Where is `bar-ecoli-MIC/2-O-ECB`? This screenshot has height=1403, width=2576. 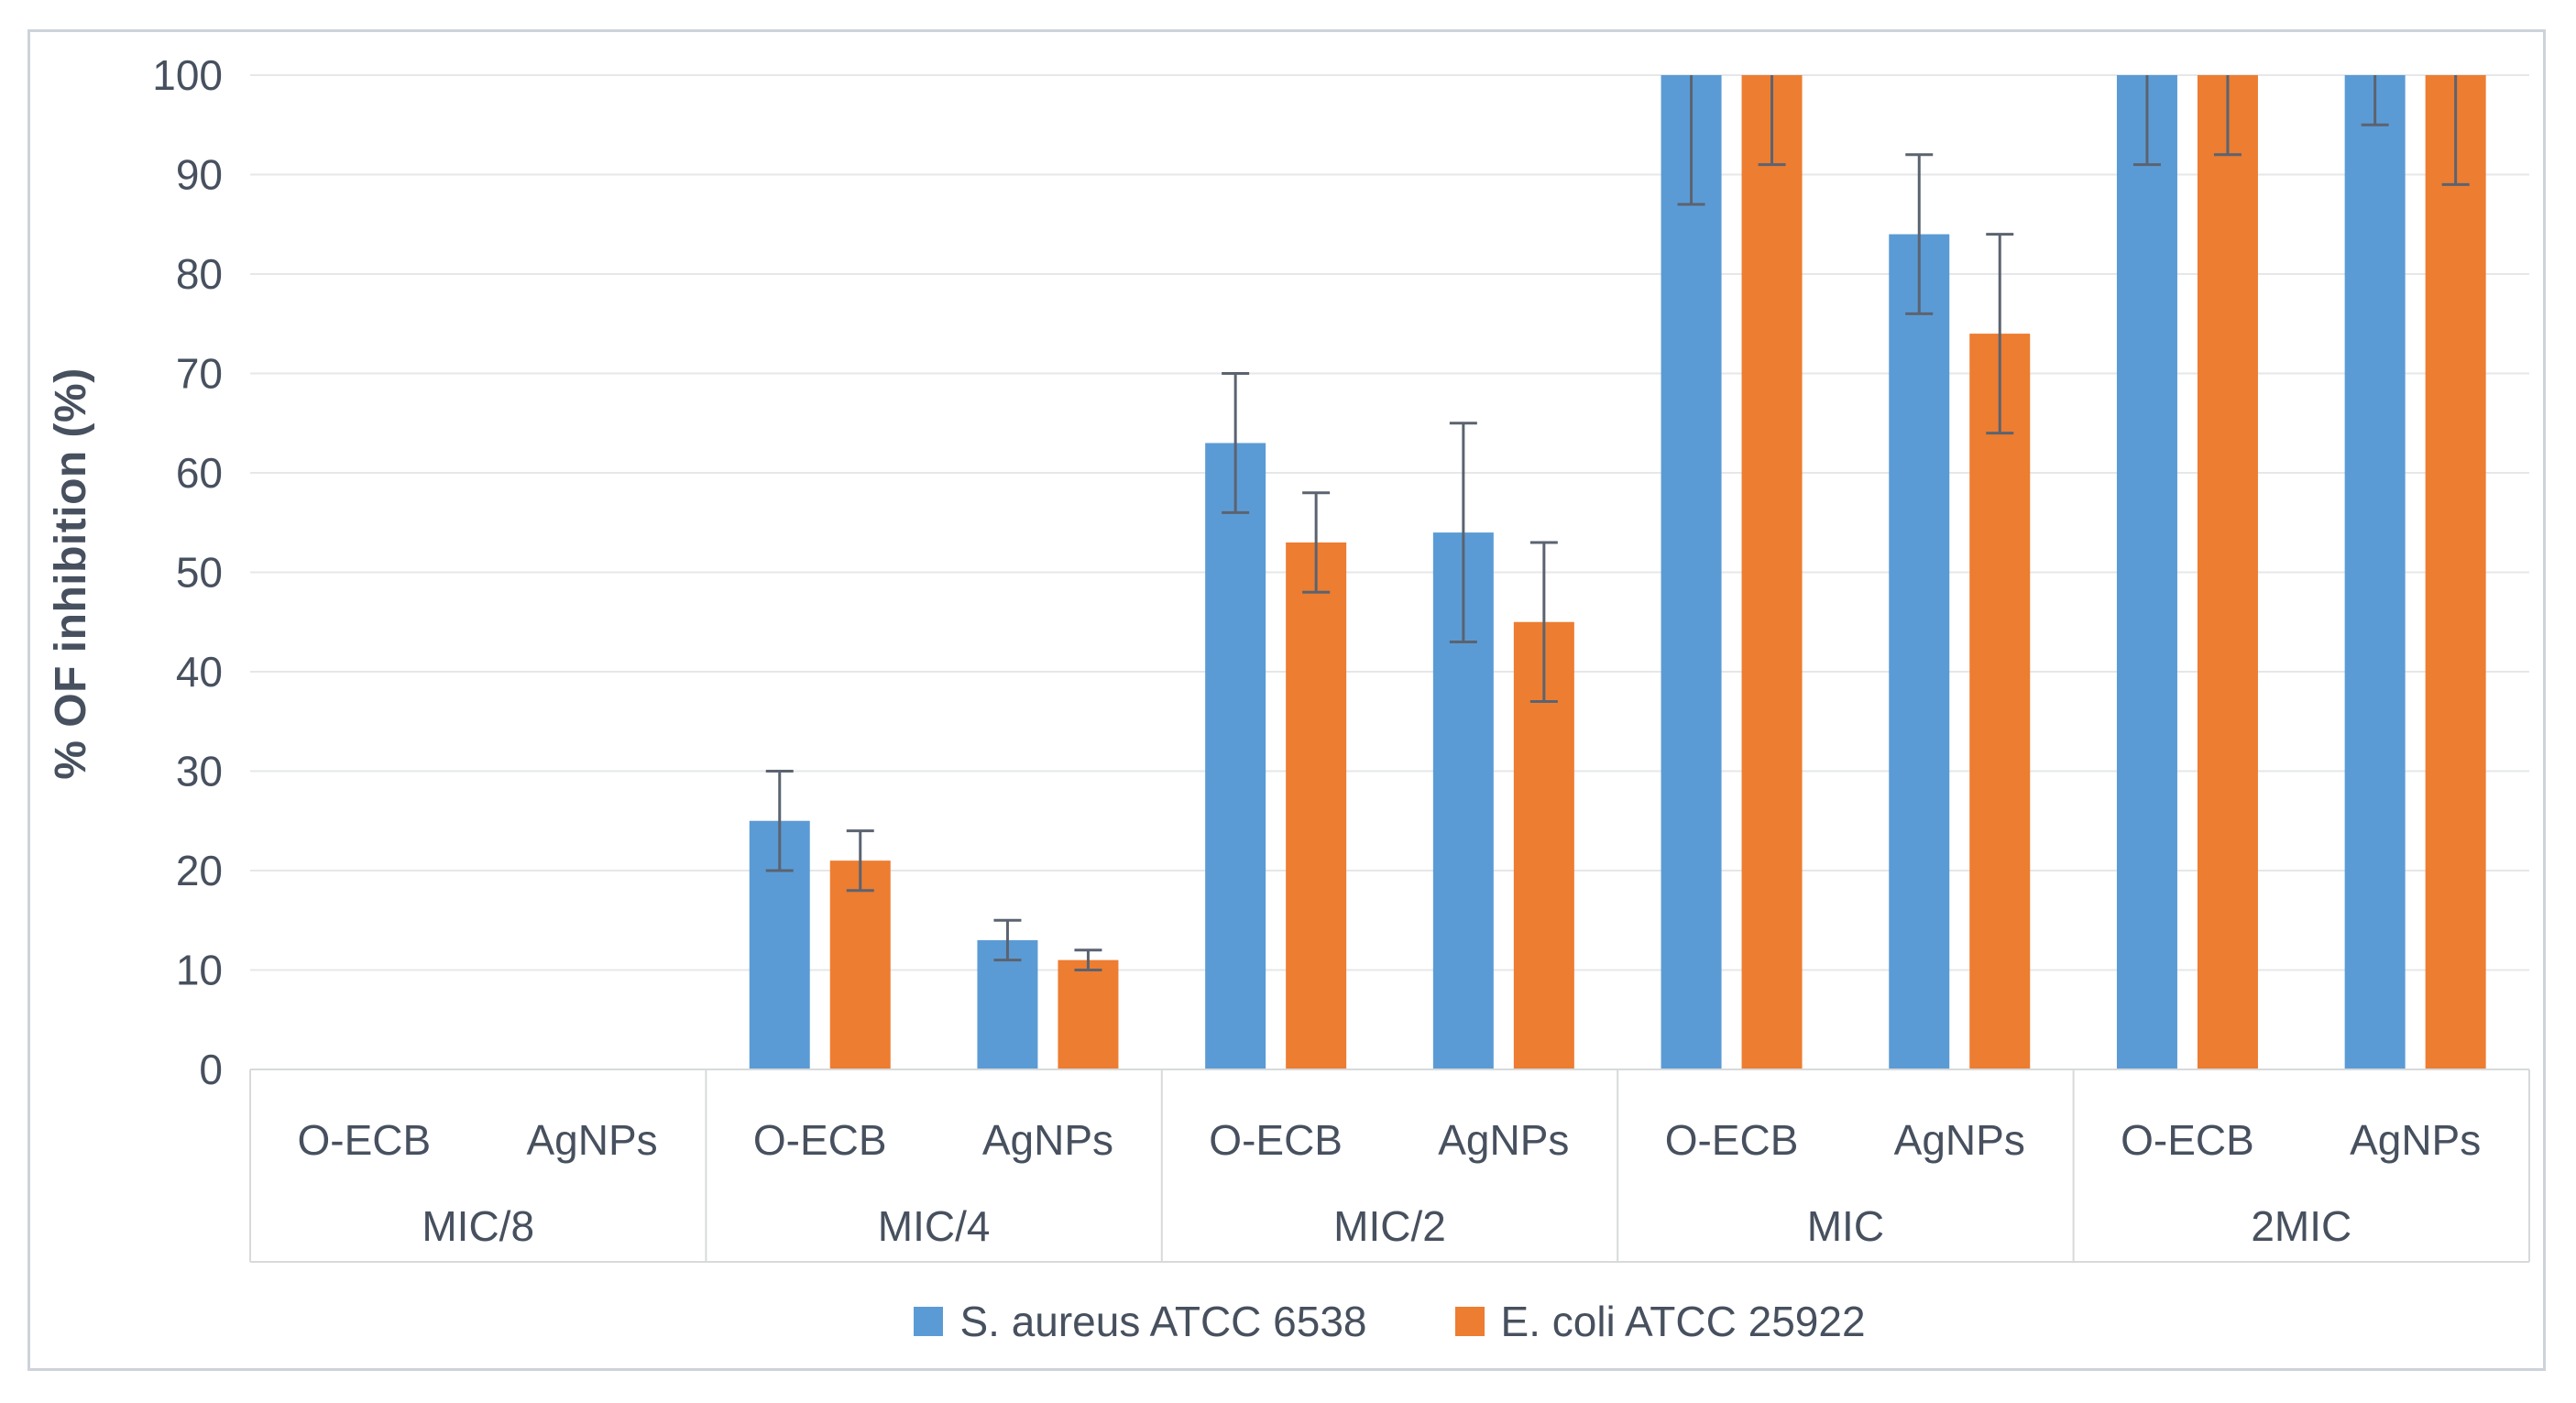
bar-ecoli-MIC/2-O-ECB is located at coordinates (1316, 806).